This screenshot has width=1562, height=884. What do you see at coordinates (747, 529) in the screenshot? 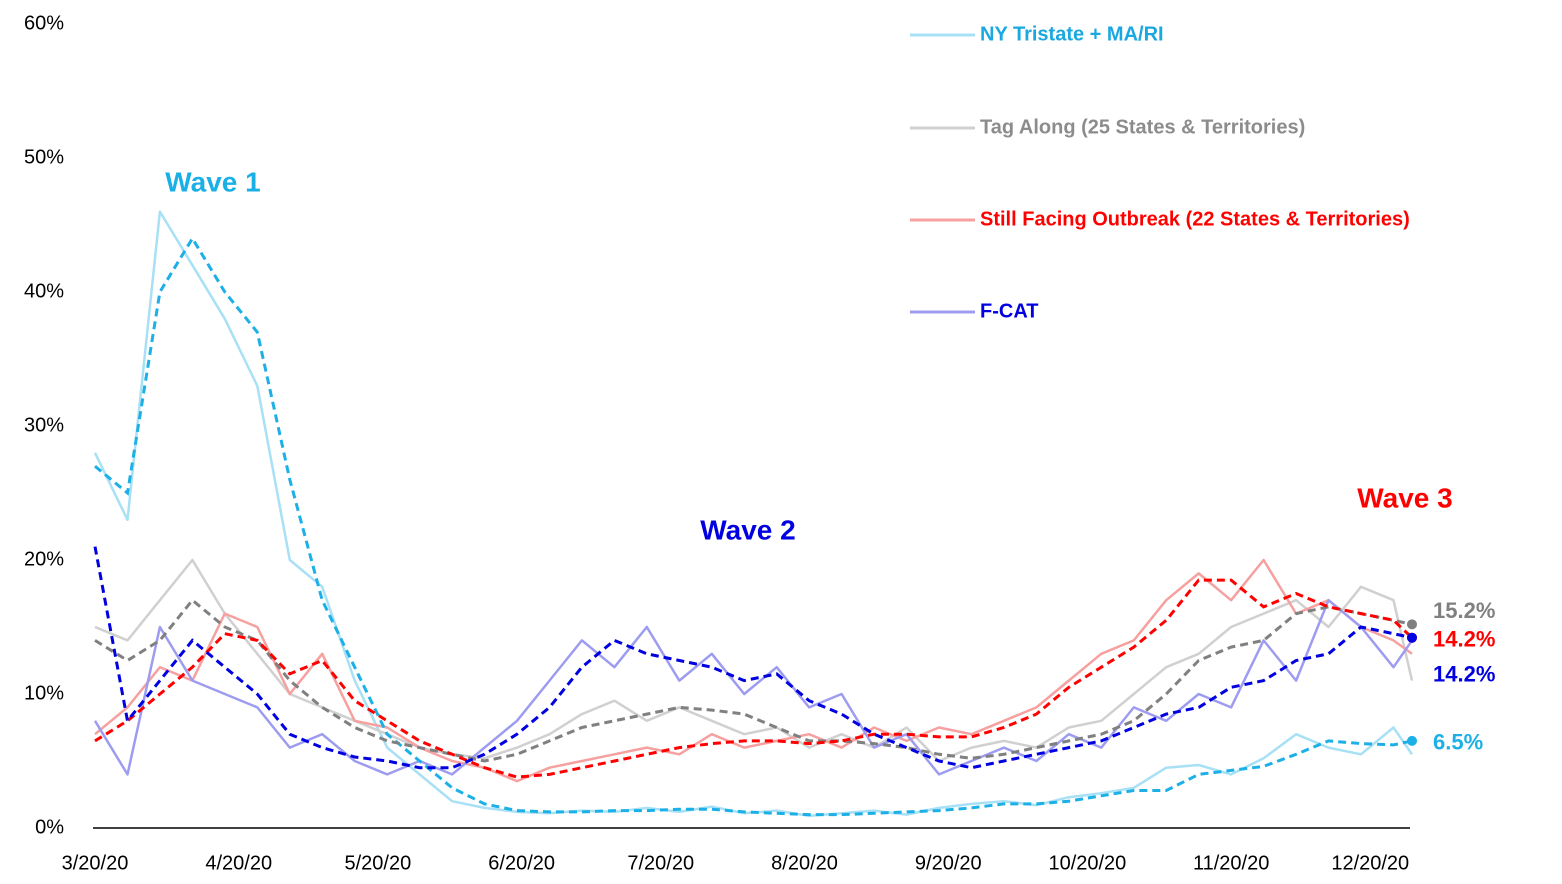
I see `annotation: Wave 2` at bounding box center [747, 529].